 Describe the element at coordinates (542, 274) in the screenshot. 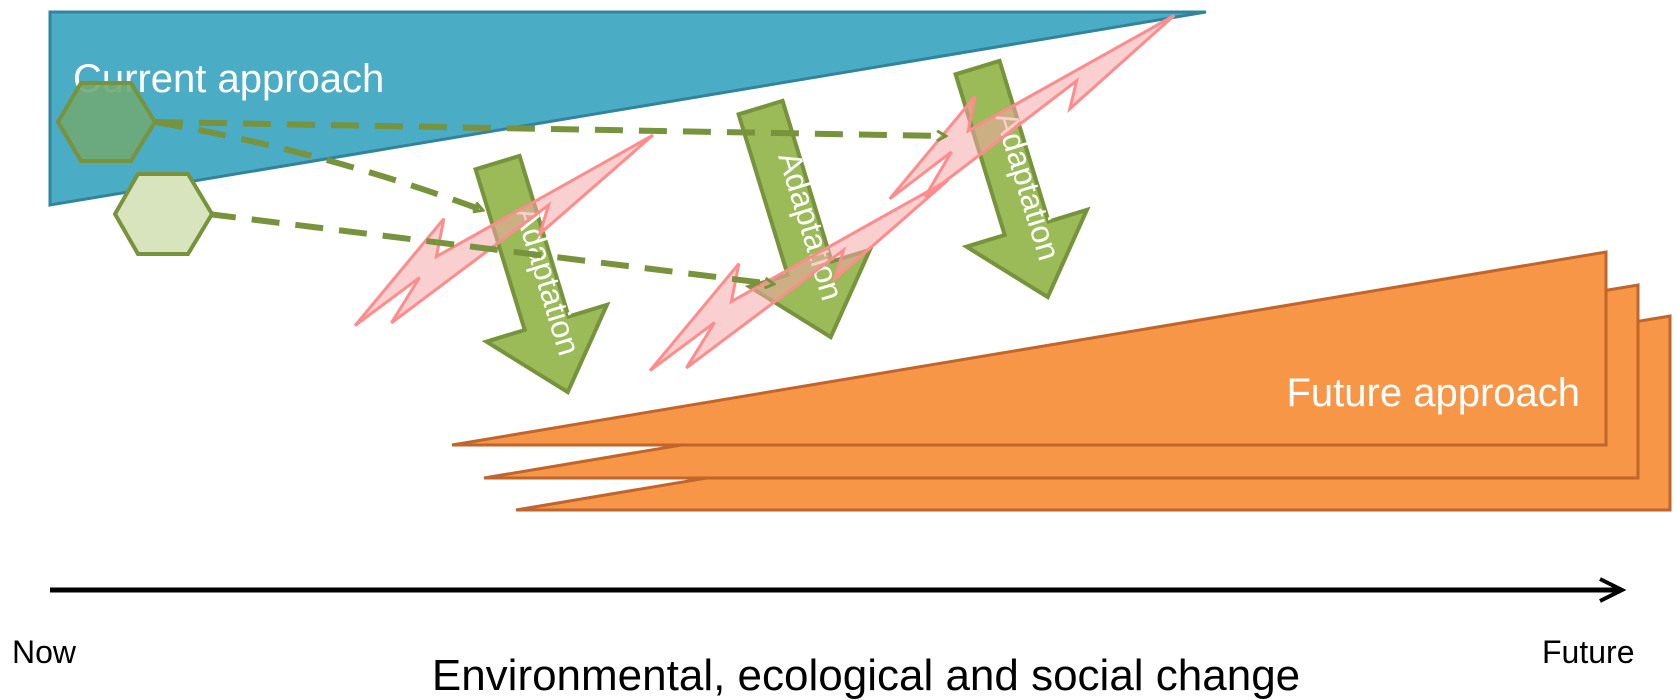

I see `adaptation-arrow-1: Adaptation` at that location.